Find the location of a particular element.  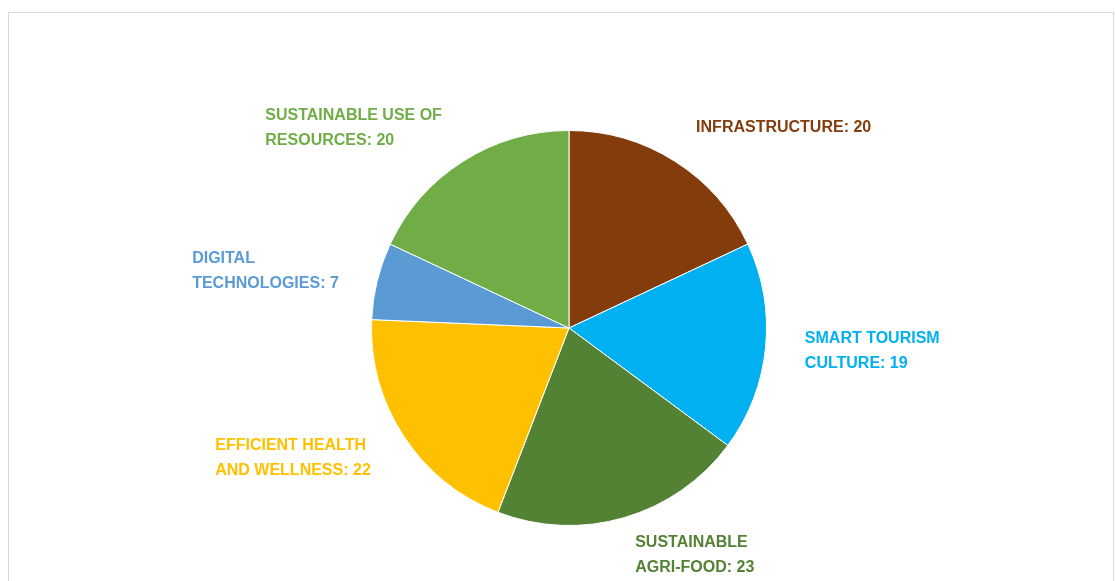

slice-label: SMART TOURISM CULTURE: 19 is located at coordinates (872, 350).